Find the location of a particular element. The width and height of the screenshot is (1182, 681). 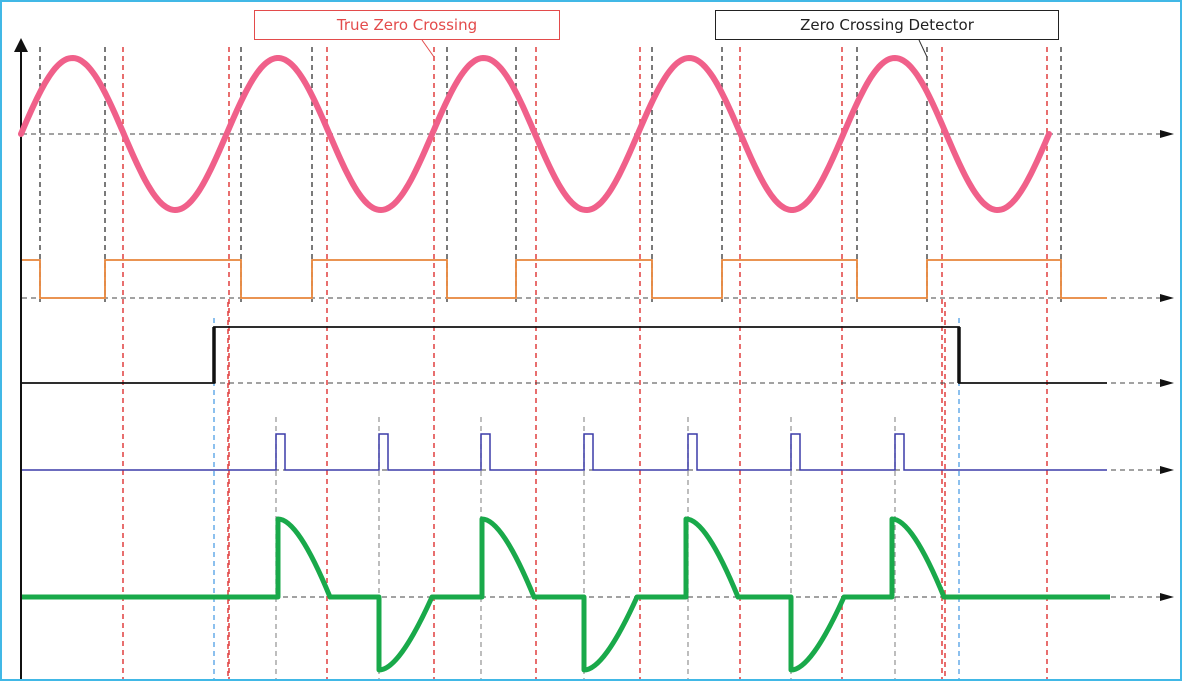

label-leaders is located at coordinates (674, 48).